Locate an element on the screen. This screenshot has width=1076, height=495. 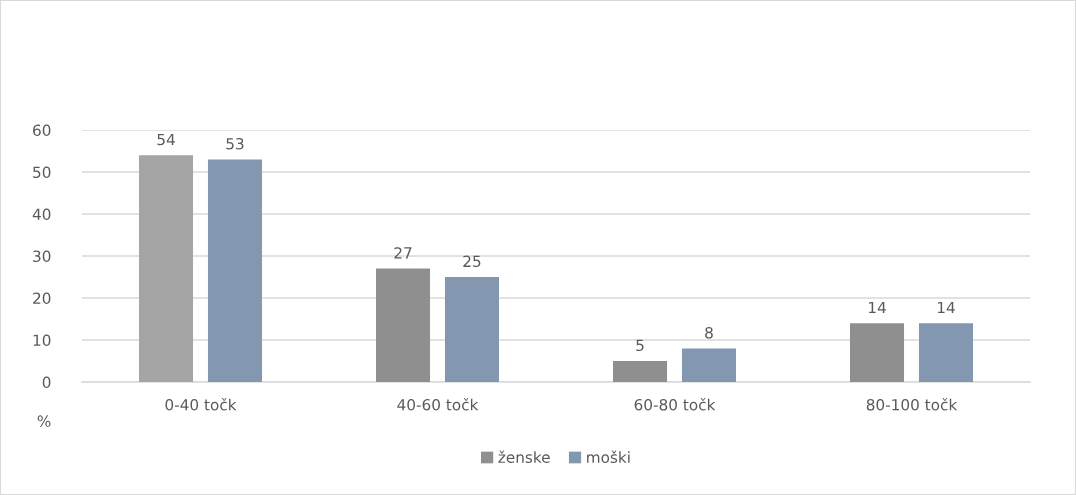
data-label: 5 is located at coordinates (640, 345).